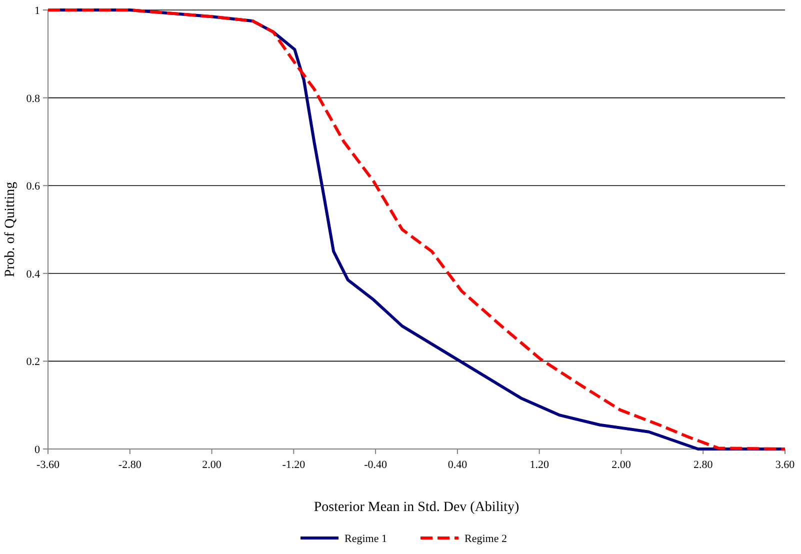  Describe the element at coordinates (37, 450) in the screenshot. I see `y-tick-label: 0` at that location.